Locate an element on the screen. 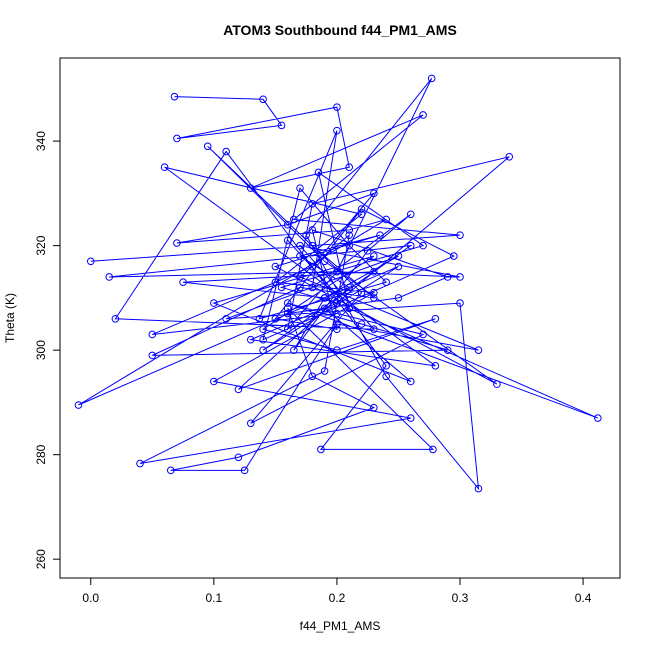  chart-title: ATOM3 Southbound f44_PM1_AMS is located at coordinates (340, 30).